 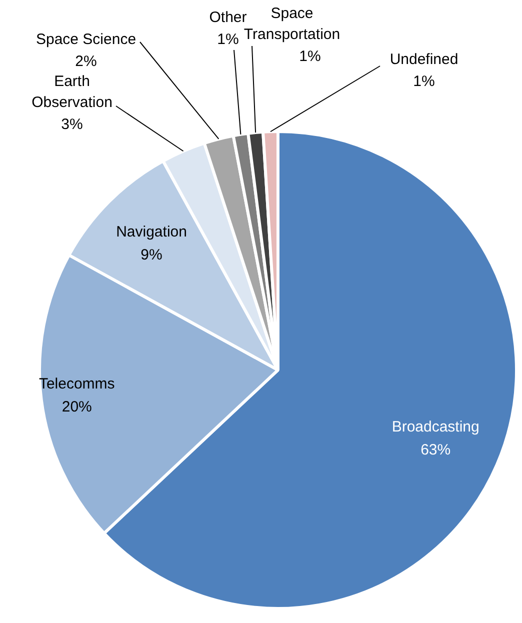 What do you see at coordinates (424, 59) in the screenshot?
I see `slice-label: Undefined` at bounding box center [424, 59].